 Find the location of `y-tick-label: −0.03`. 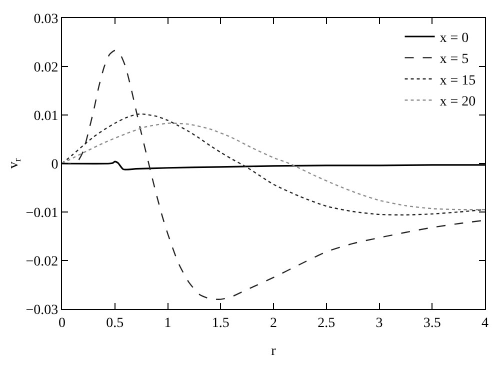

y-tick-label: −0.03 is located at coordinates (42, 310).